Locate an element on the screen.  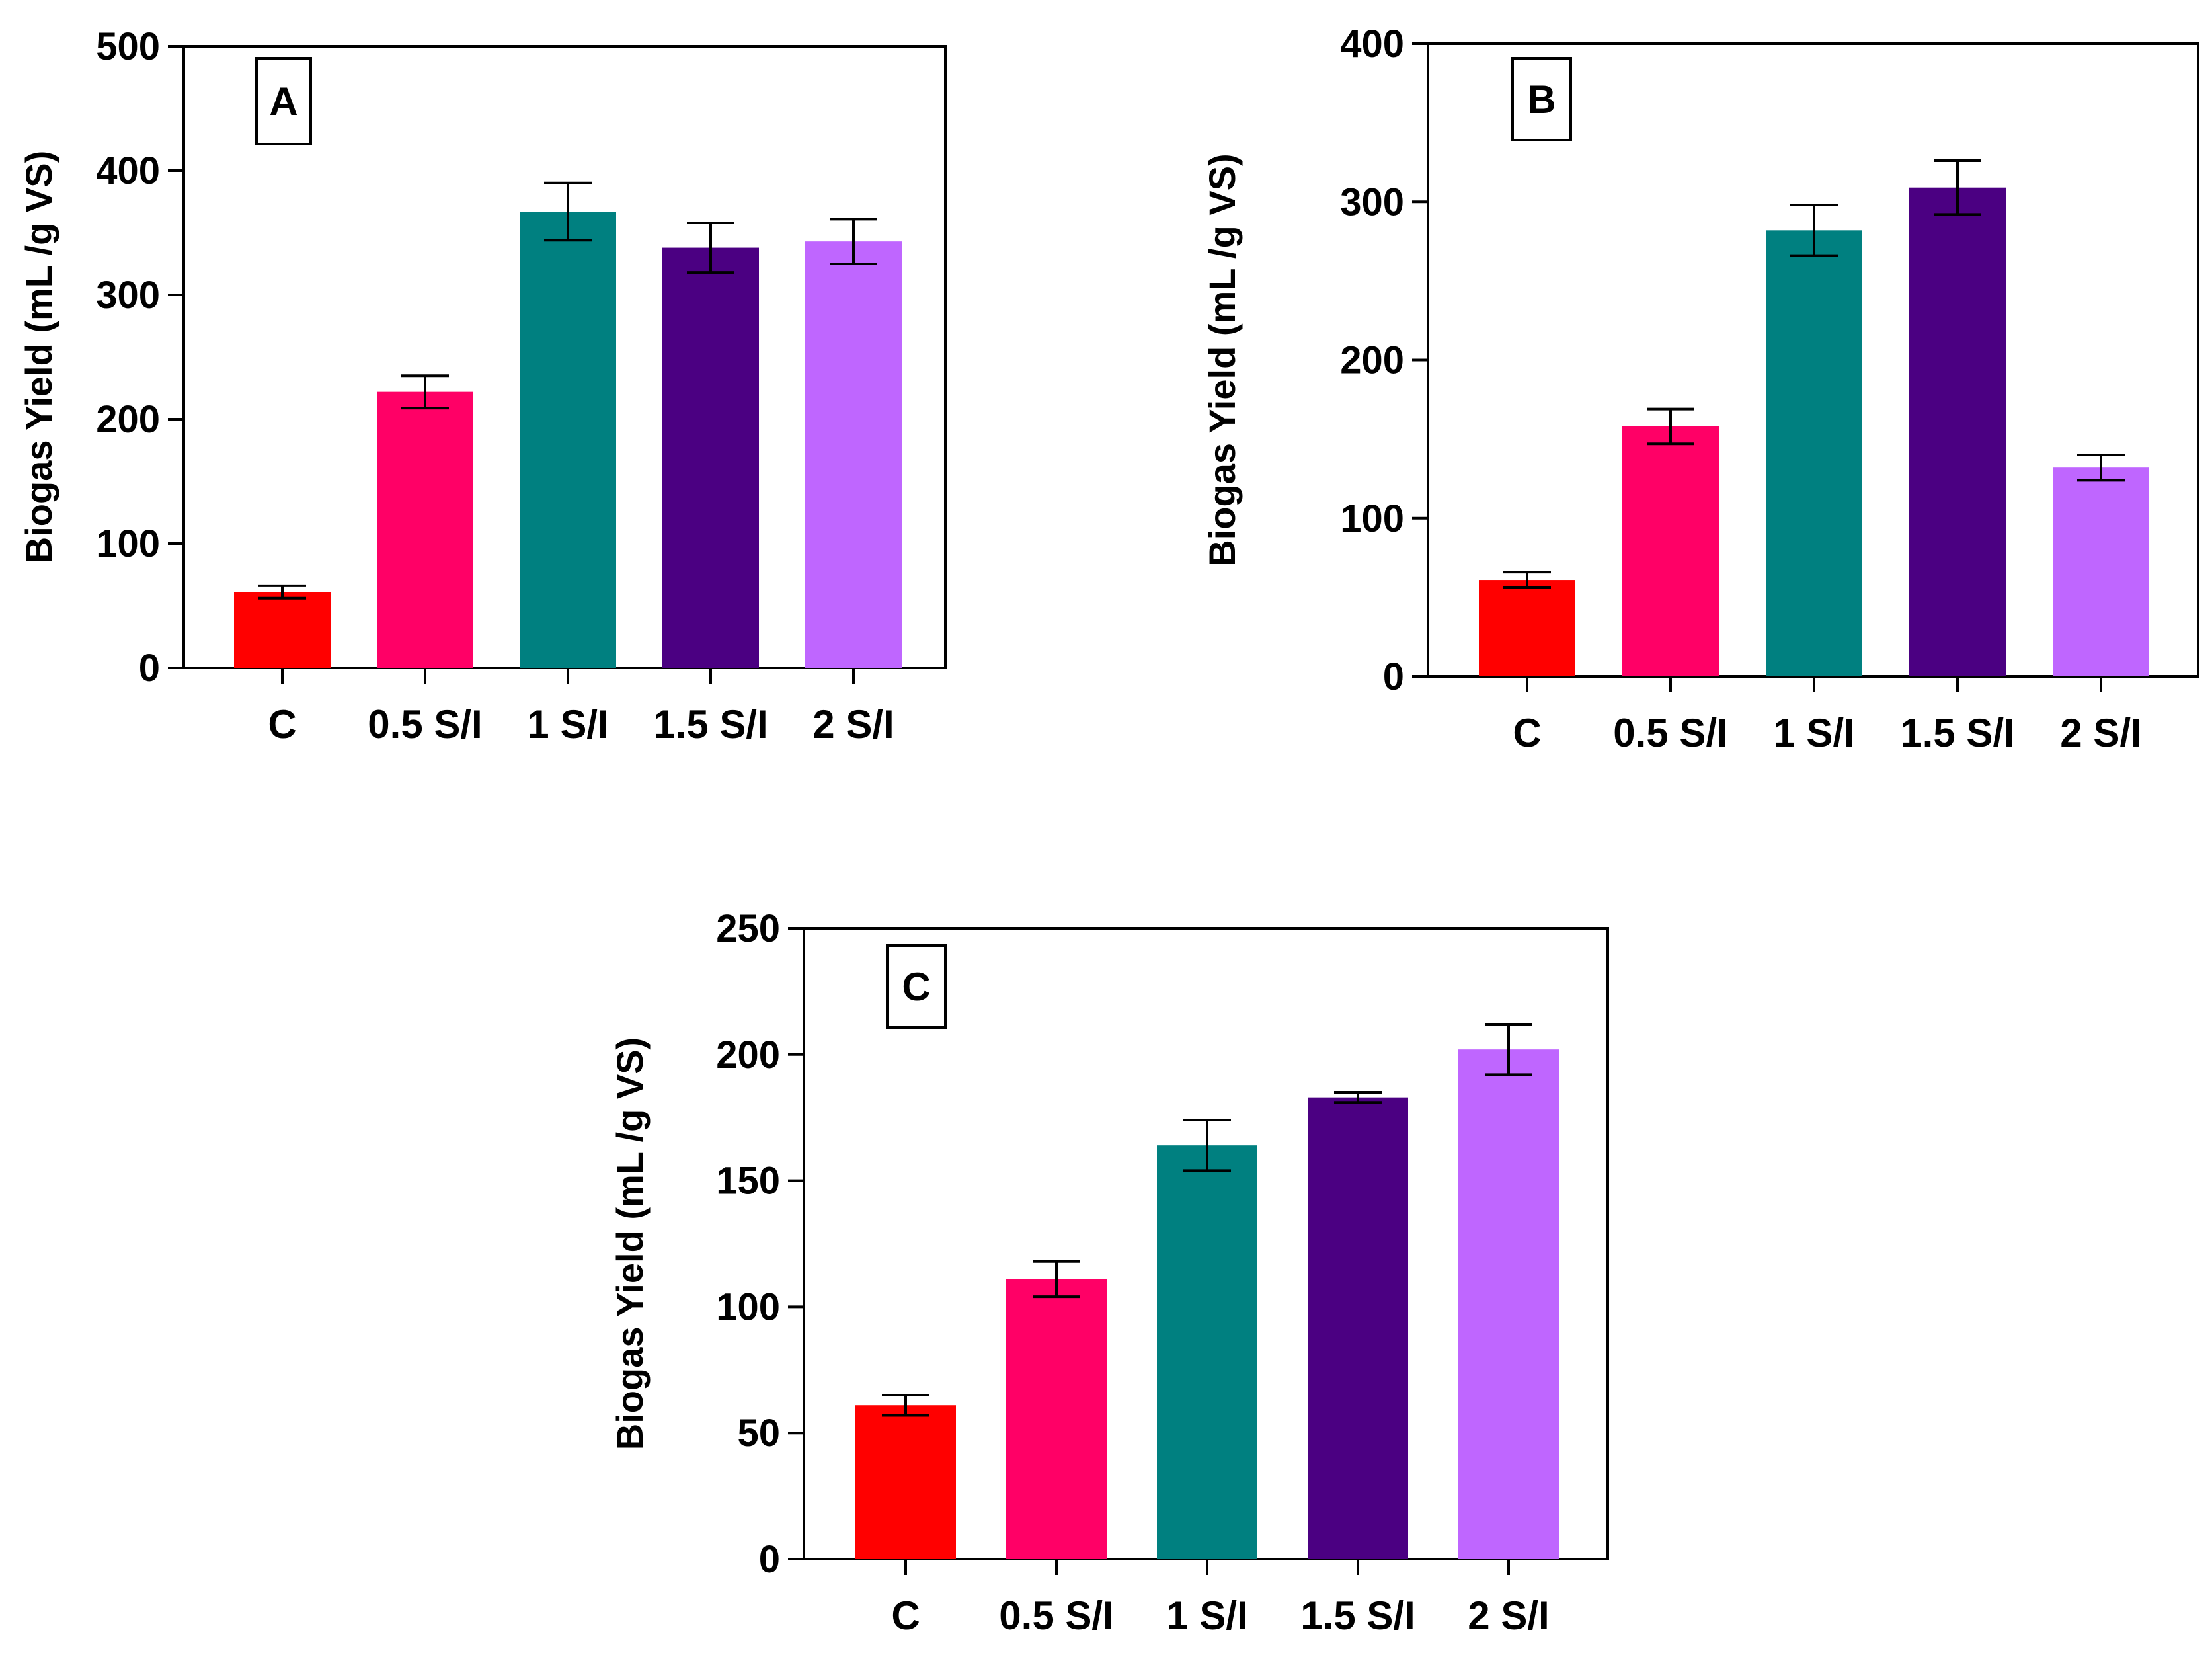
panel-a-y-axis-title: Biogas Yield (mL /g VS) is located at coordinates (38, 357).